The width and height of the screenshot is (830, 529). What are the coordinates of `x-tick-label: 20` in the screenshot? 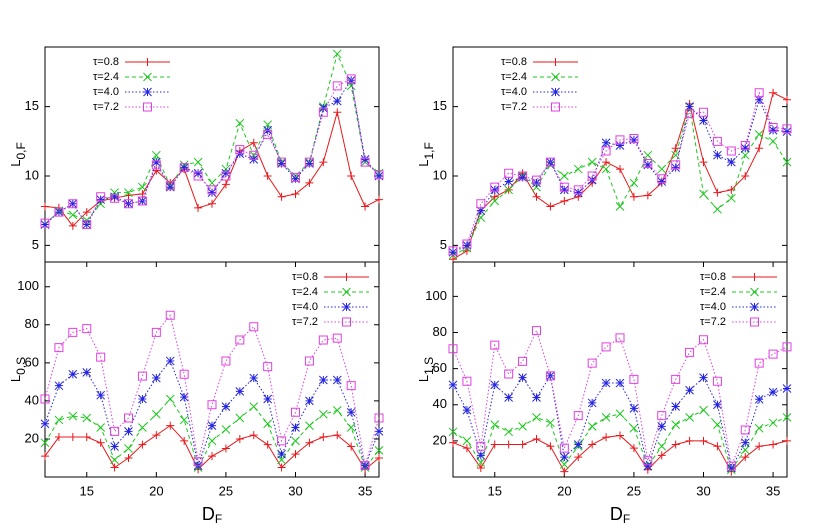 It's located at (564, 490).